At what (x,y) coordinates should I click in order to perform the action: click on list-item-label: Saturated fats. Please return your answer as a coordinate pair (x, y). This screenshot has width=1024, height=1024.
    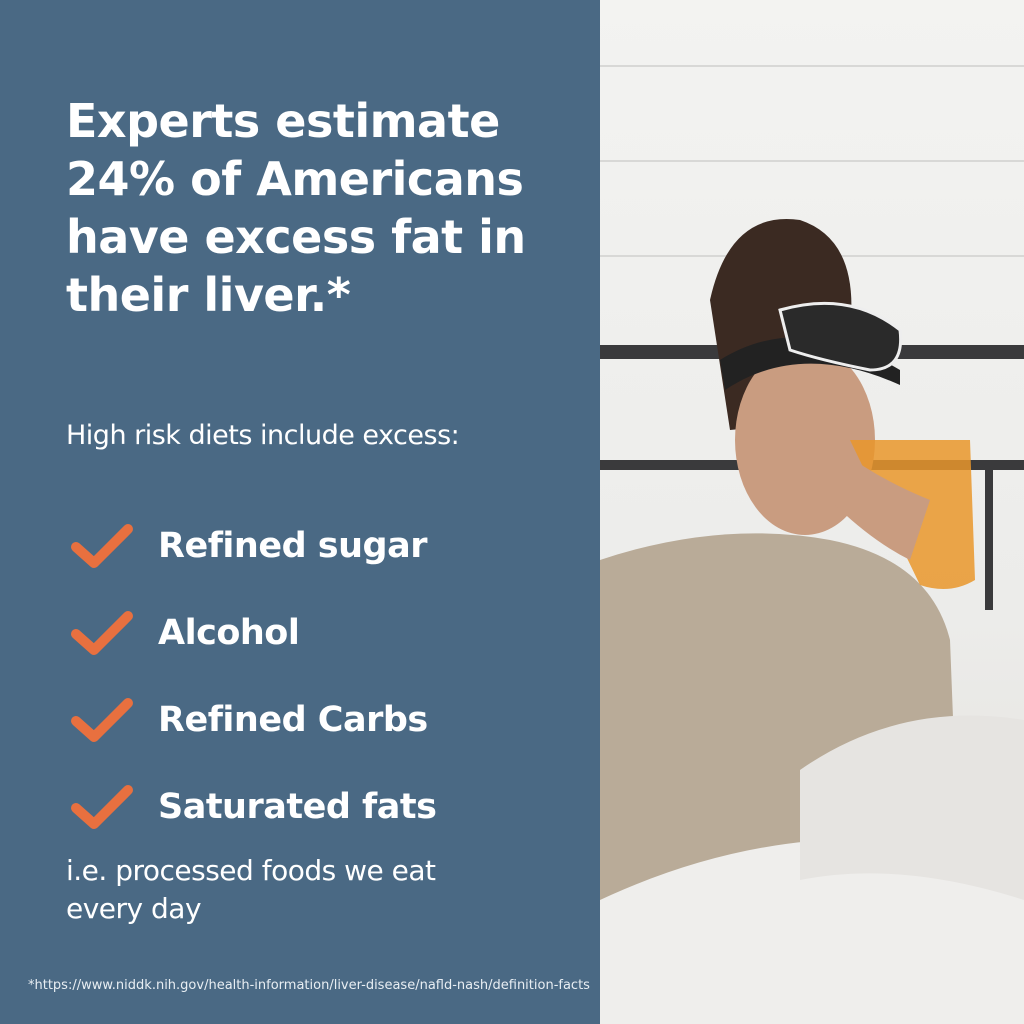
    Looking at the image, I should click on (297, 806).